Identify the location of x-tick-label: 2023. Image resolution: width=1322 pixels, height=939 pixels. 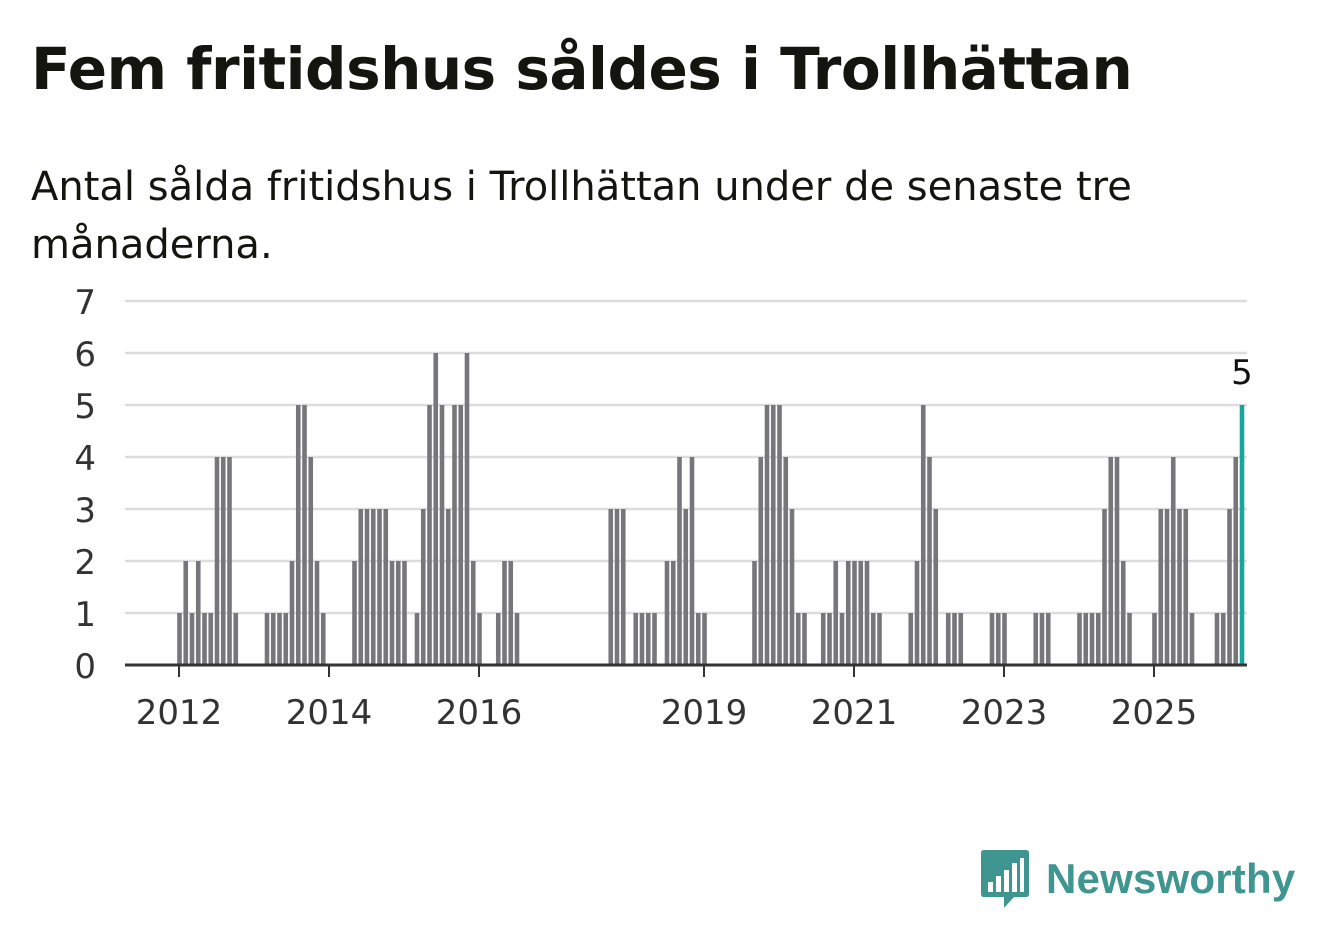
(1004, 713).